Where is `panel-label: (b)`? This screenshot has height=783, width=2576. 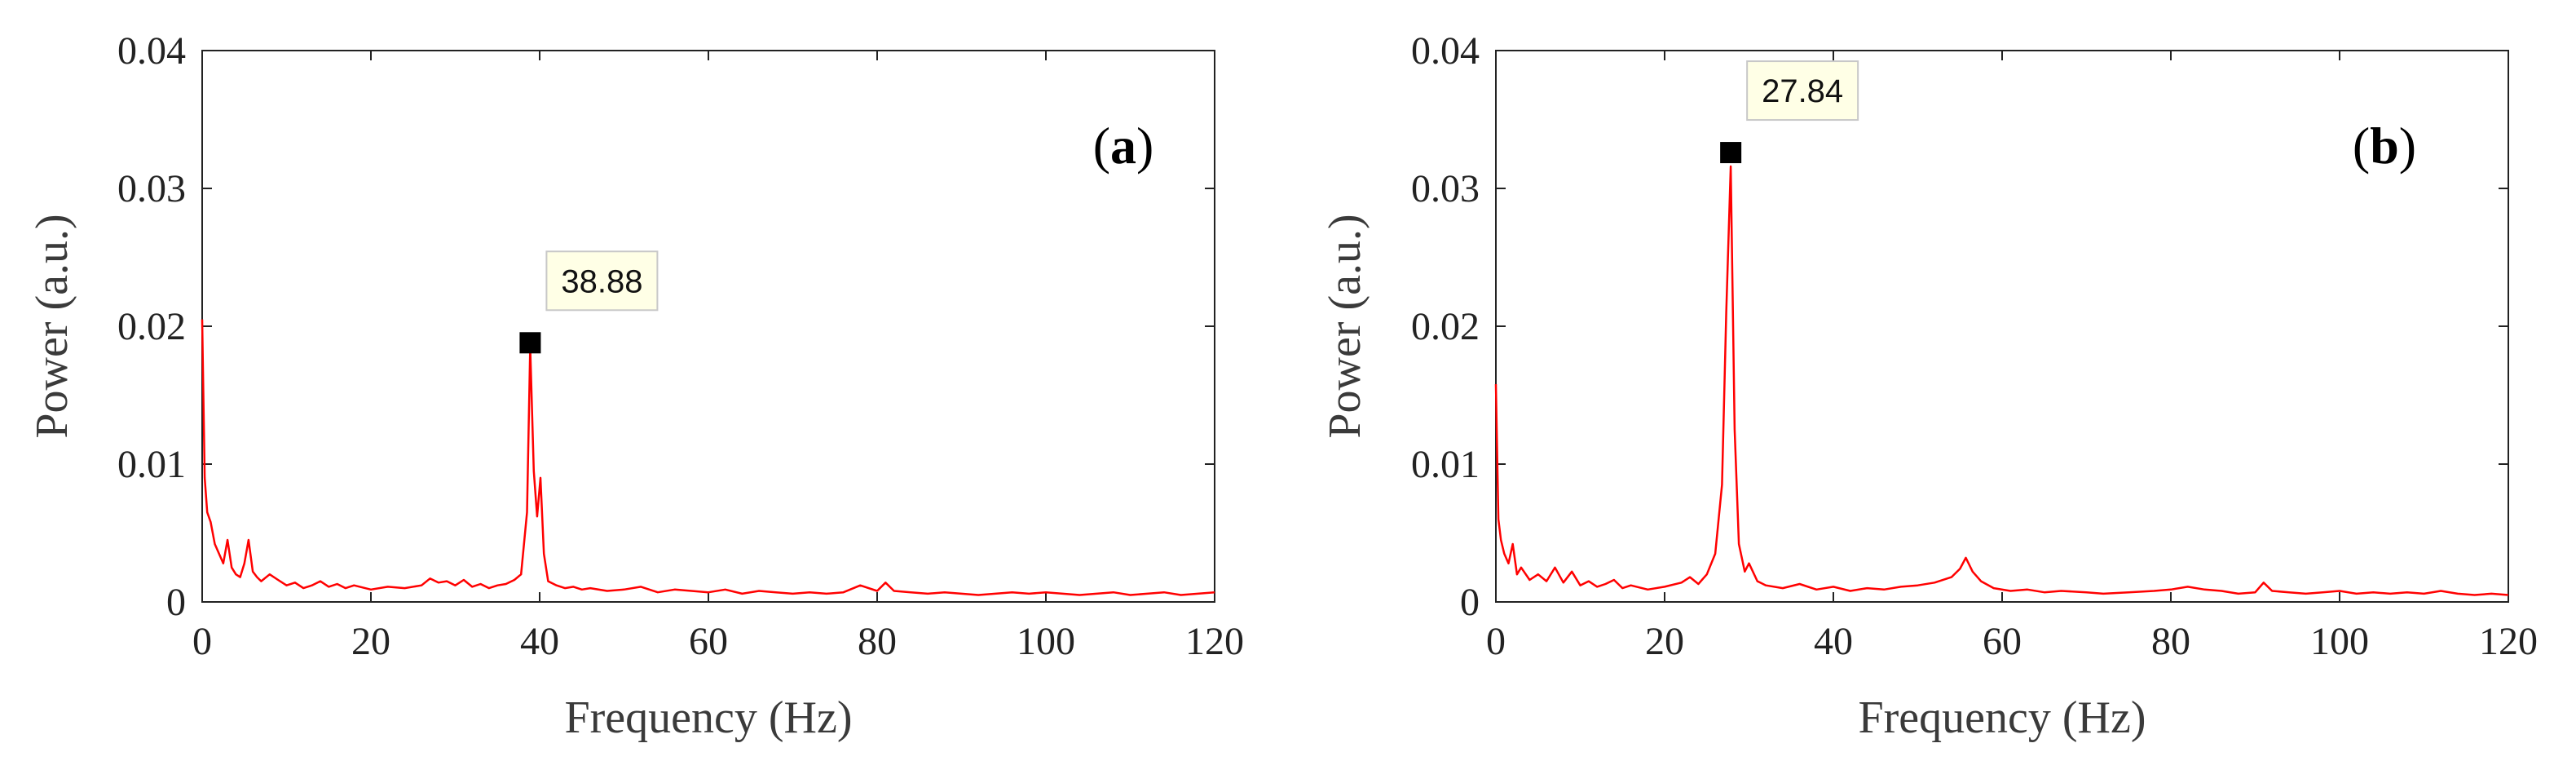 panel-label: (b) is located at coordinates (2384, 146).